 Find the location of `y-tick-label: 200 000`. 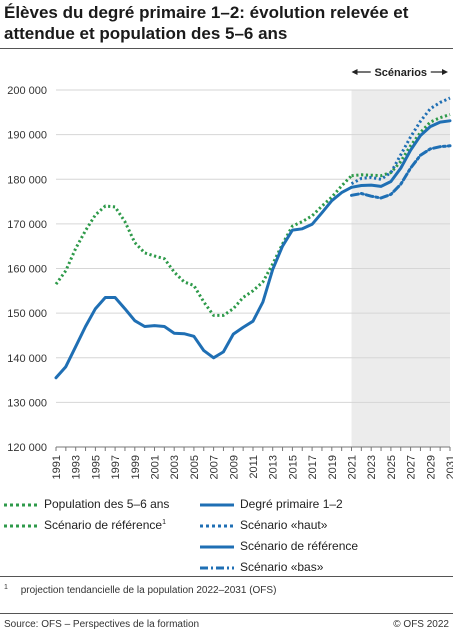

y-tick-label: 200 000 is located at coordinates (27, 91).